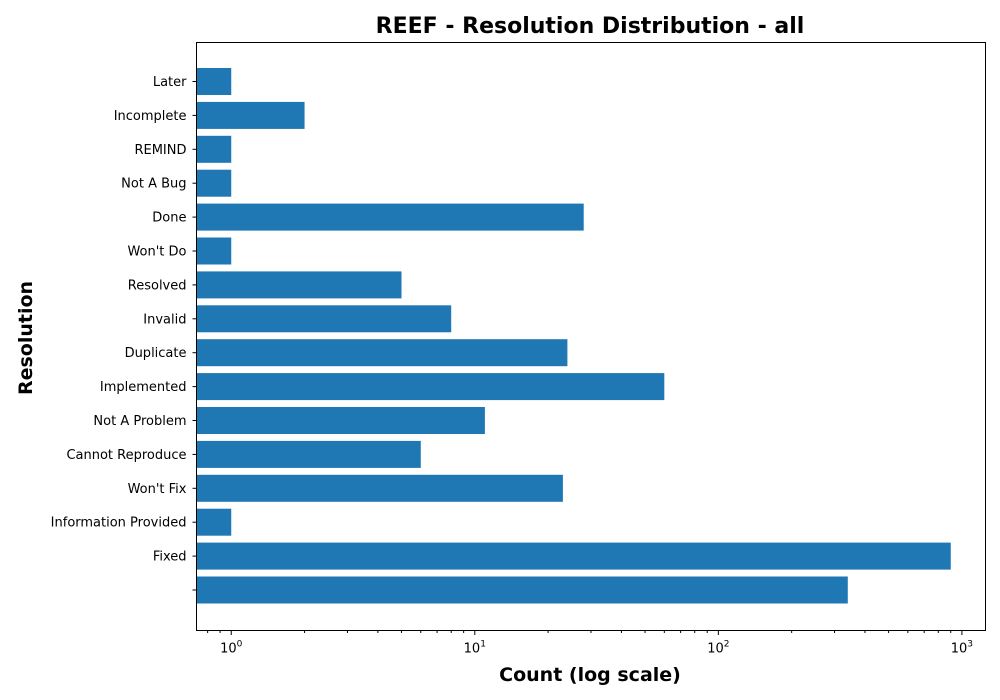  Describe the element at coordinates (390, 217) in the screenshot. I see `bar-done` at that location.